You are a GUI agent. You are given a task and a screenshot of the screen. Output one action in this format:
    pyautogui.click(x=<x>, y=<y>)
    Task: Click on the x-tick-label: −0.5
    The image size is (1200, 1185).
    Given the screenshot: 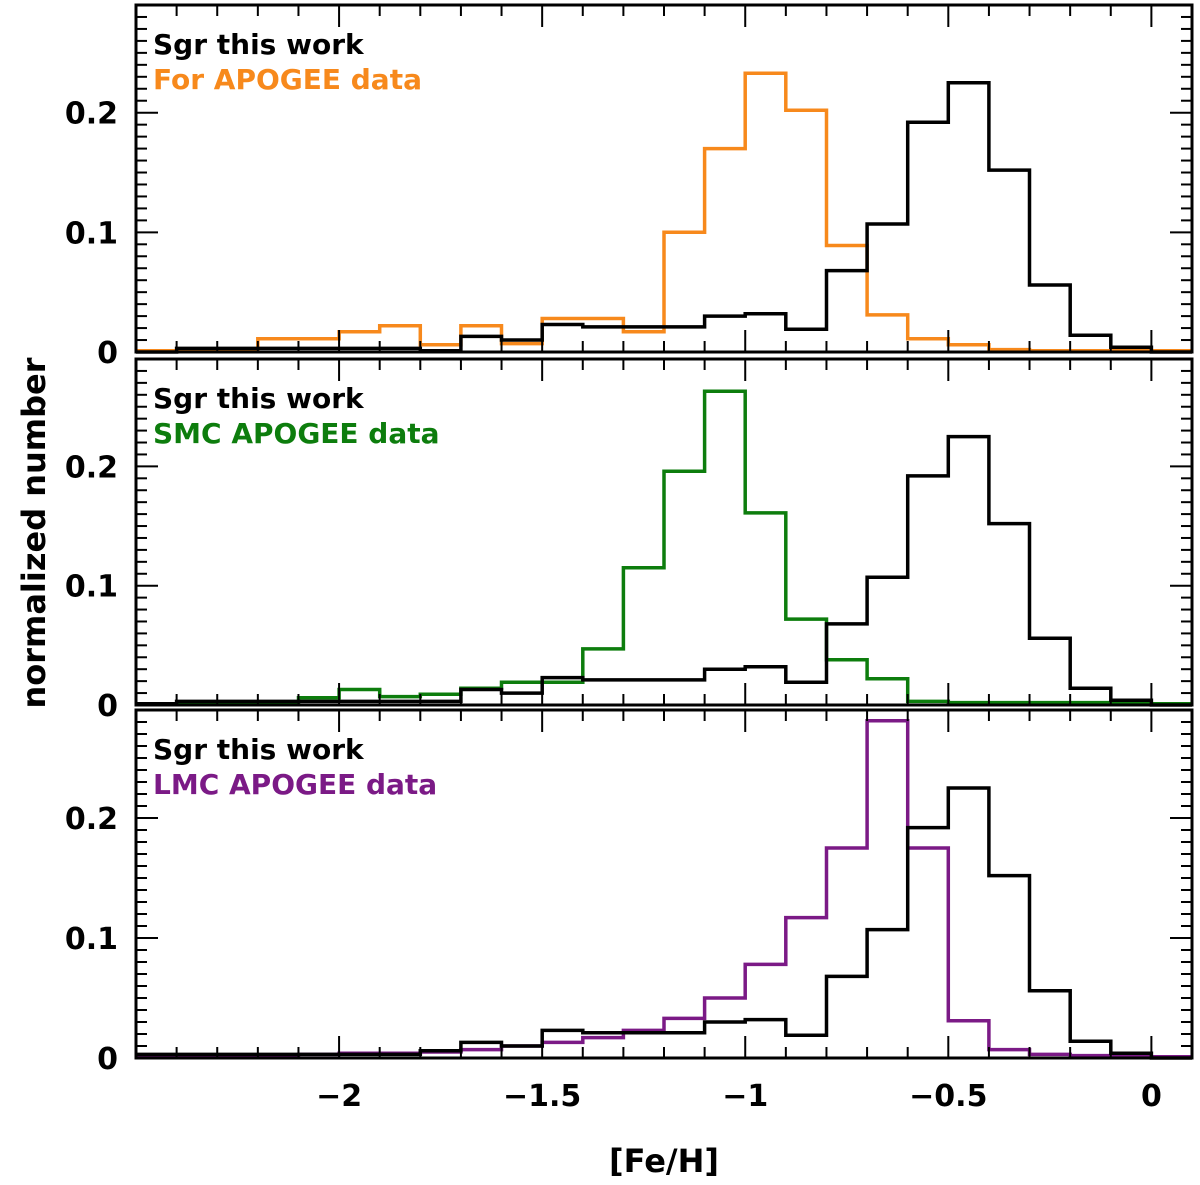 What is the action you would take?
    pyautogui.click(x=948, y=1096)
    